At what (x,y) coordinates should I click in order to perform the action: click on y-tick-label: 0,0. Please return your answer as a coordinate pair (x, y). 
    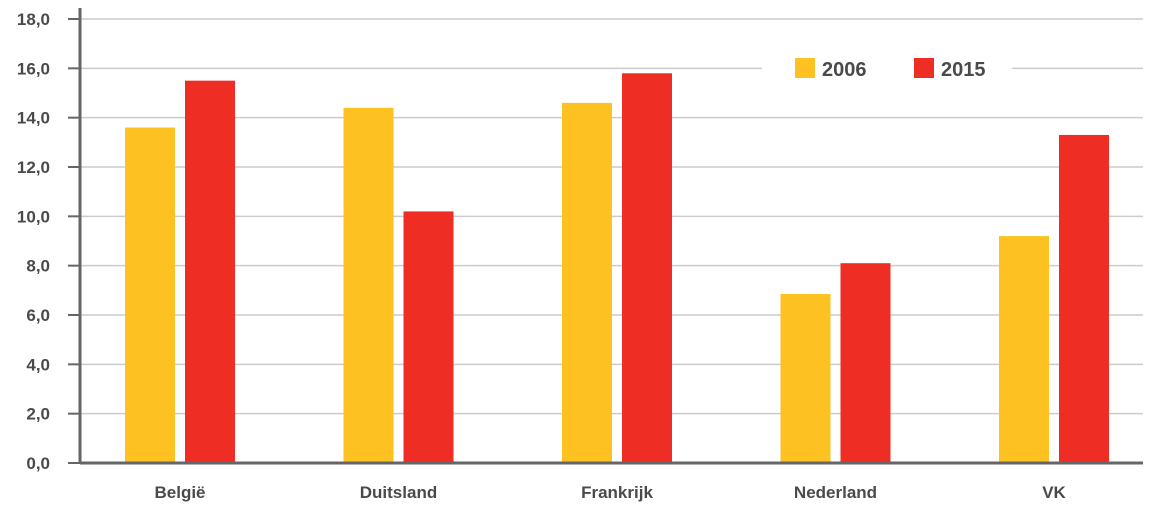
    Looking at the image, I should click on (38, 463).